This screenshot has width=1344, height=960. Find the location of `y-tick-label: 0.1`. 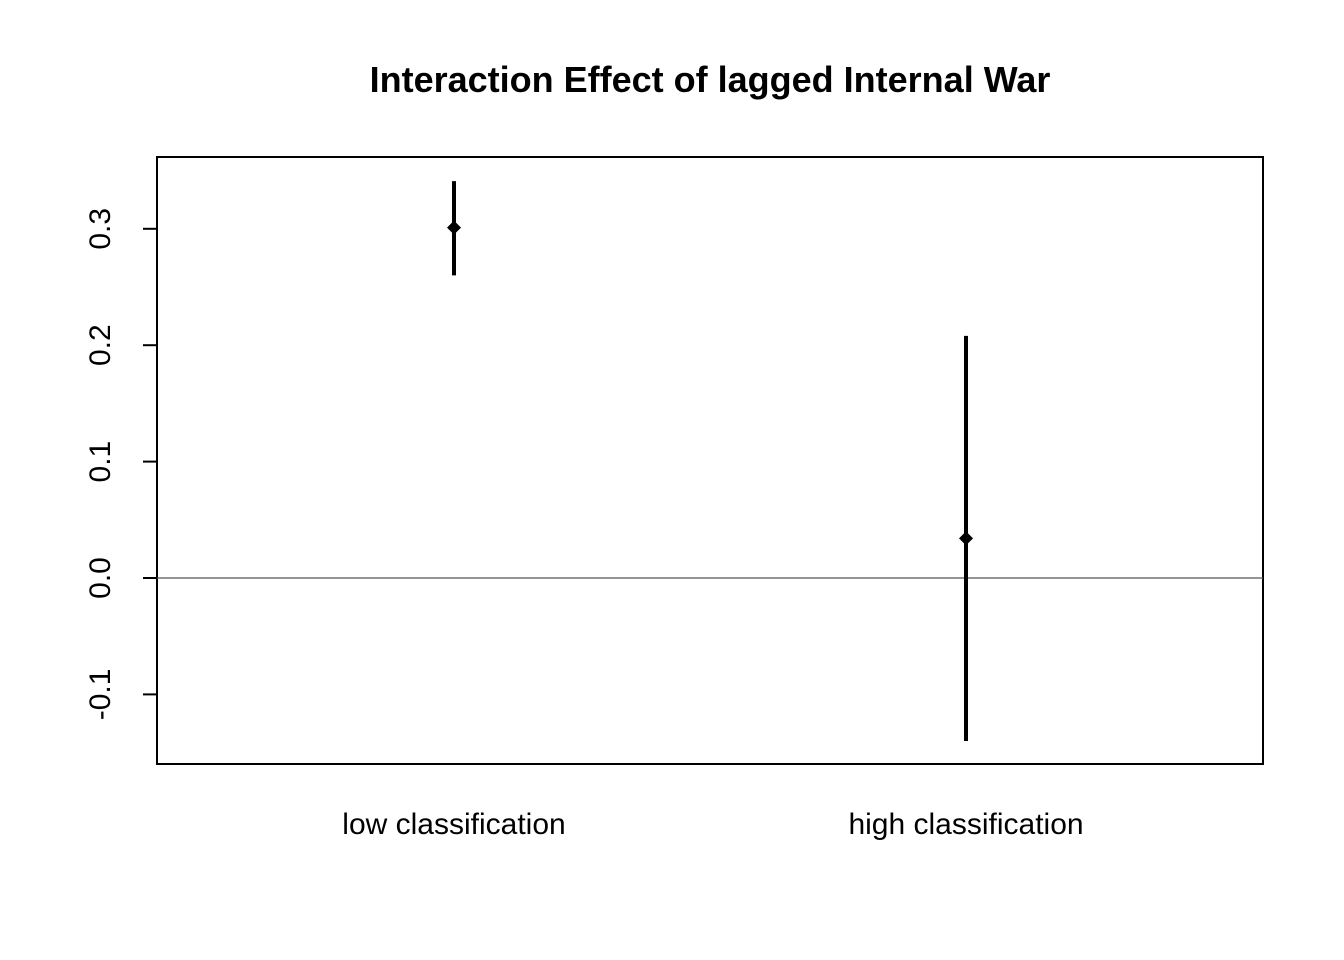

y-tick-label: 0.1 is located at coordinates (100, 462).